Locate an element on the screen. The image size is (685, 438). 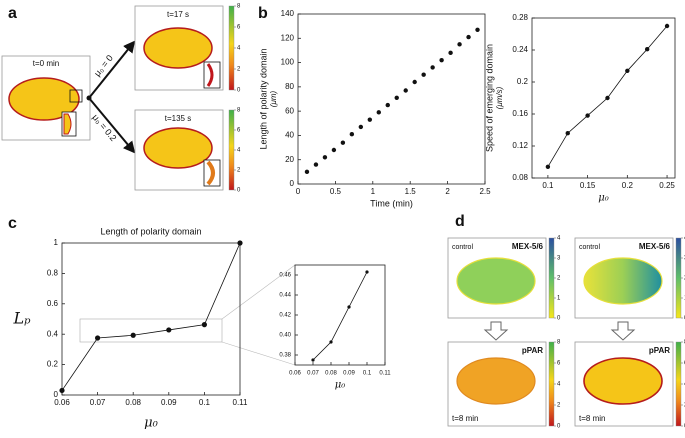
y-tick-label: 0.08 is located at coordinates (520, 177).